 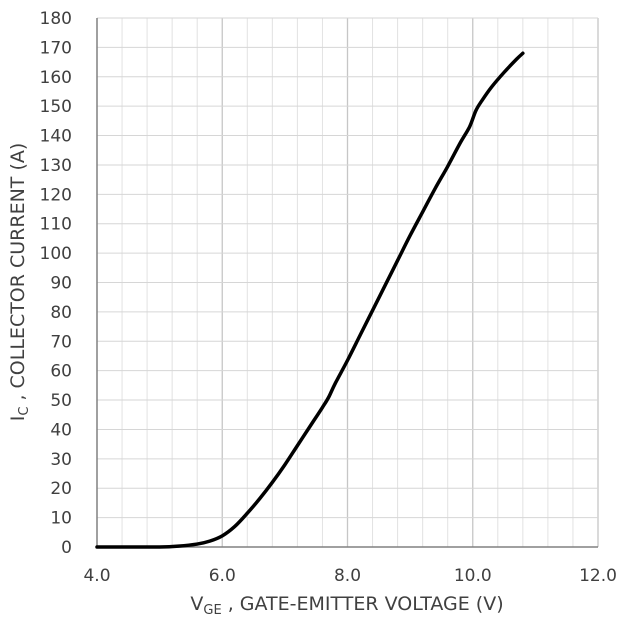 I want to click on x-tick-label: 6.0, so click(x=222, y=576).